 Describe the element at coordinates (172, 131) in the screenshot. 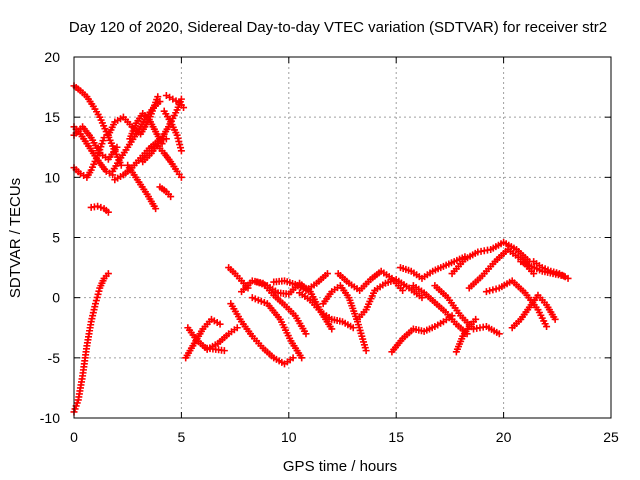

I see `series-track-t11` at that location.